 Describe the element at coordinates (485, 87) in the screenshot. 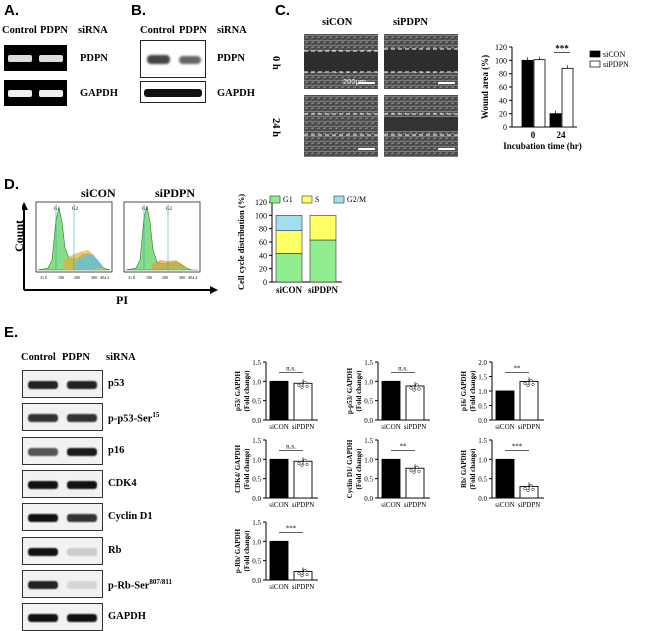

I see `wound-ylabel: Wound area (%)` at that location.